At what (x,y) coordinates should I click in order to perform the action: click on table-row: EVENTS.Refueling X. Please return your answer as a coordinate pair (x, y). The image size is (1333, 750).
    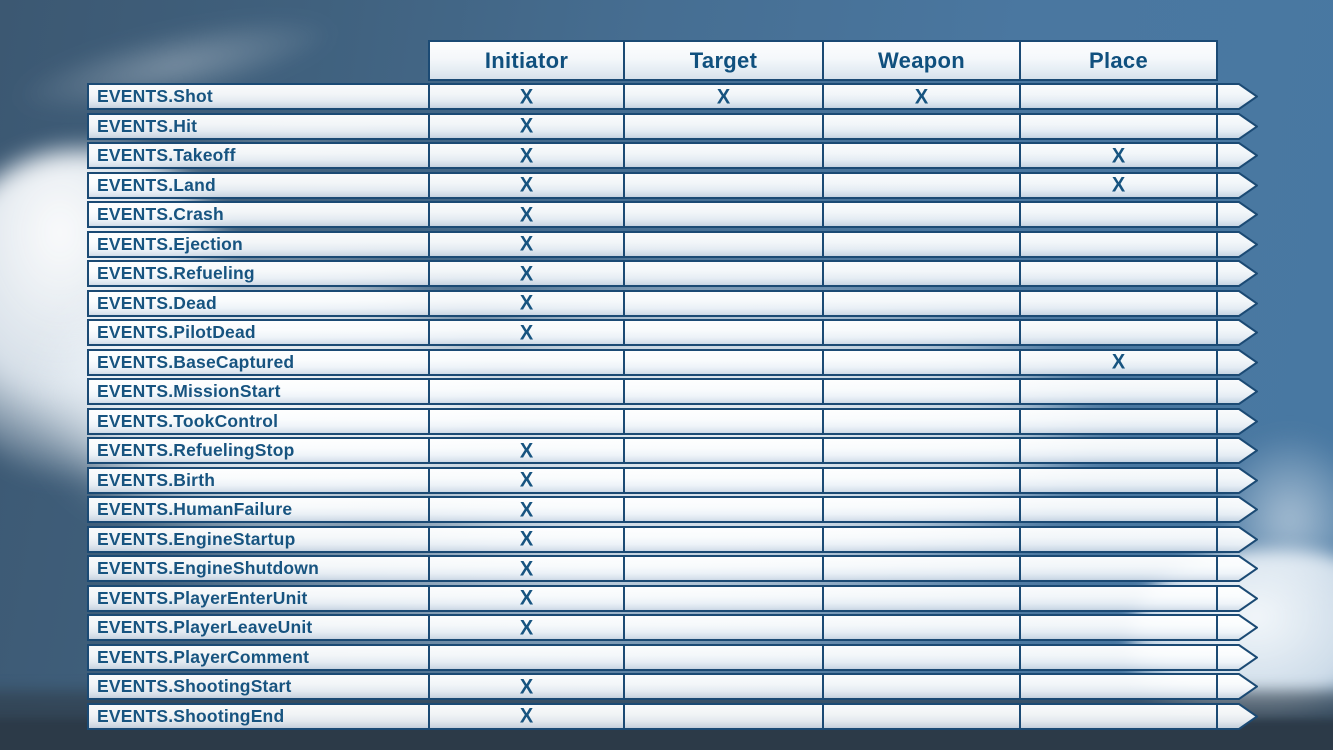
    Looking at the image, I should click on (687, 273).